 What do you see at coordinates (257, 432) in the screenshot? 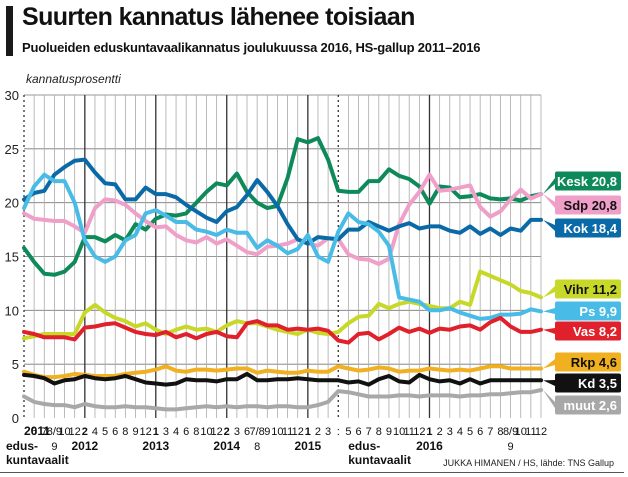
I see `x-tick-label: 7/8` at bounding box center [257, 432].